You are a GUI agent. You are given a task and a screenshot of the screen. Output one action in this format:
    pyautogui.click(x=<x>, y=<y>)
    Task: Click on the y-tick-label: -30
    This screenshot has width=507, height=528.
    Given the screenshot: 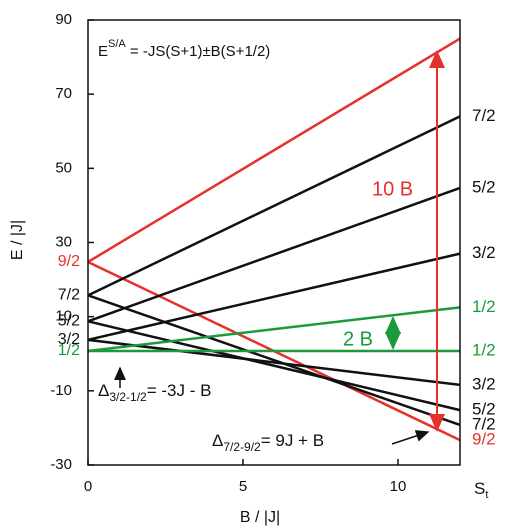 What is the action you would take?
    pyautogui.click(x=61, y=464)
    